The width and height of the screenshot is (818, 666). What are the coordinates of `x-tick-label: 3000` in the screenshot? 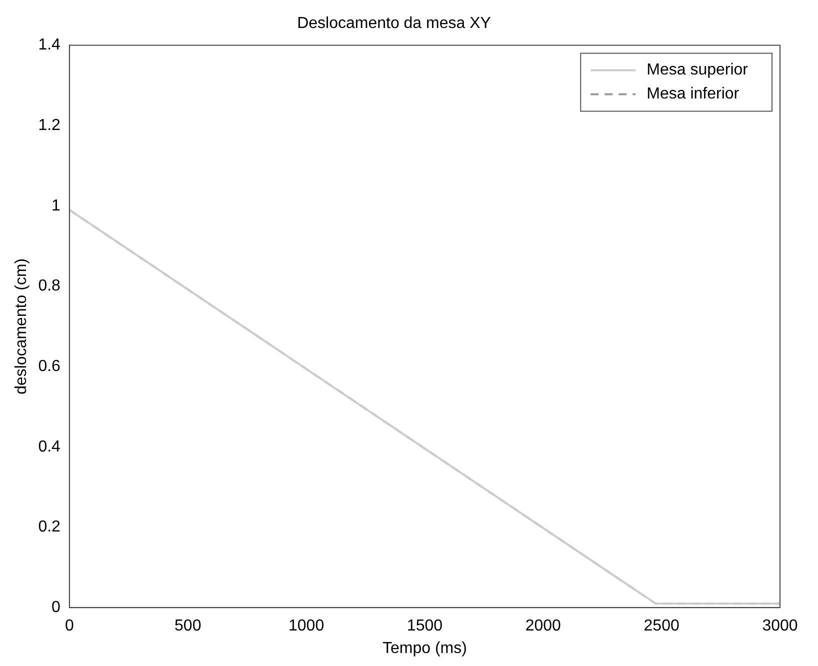 It's located at (780, 626).